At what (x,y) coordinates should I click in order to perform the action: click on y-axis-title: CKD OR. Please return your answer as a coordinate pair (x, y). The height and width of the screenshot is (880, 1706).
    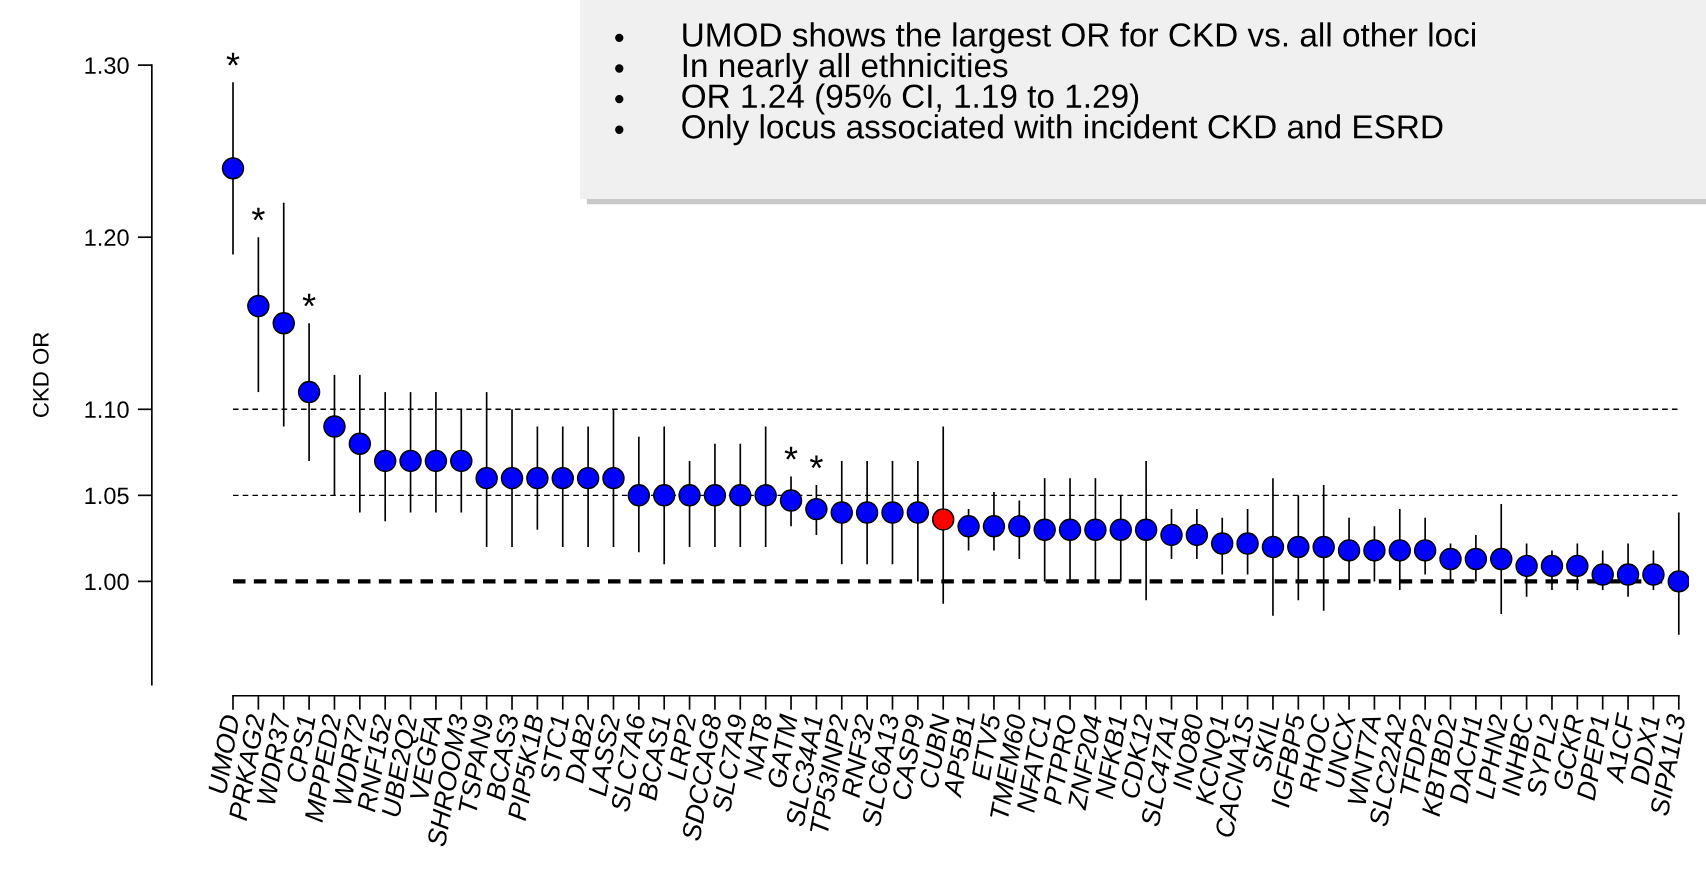
    Looking at the image, I should click on (40, 374).